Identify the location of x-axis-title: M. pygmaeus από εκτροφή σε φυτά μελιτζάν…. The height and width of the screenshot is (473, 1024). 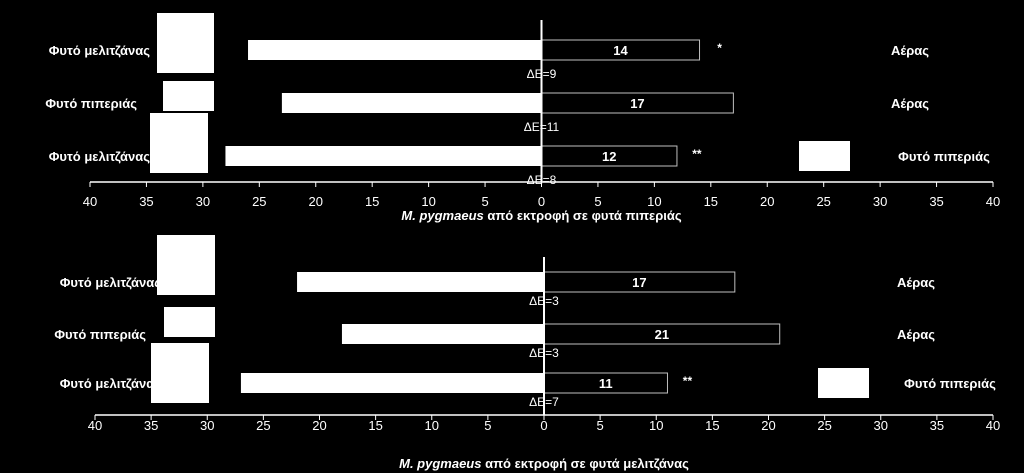
(544, 463).